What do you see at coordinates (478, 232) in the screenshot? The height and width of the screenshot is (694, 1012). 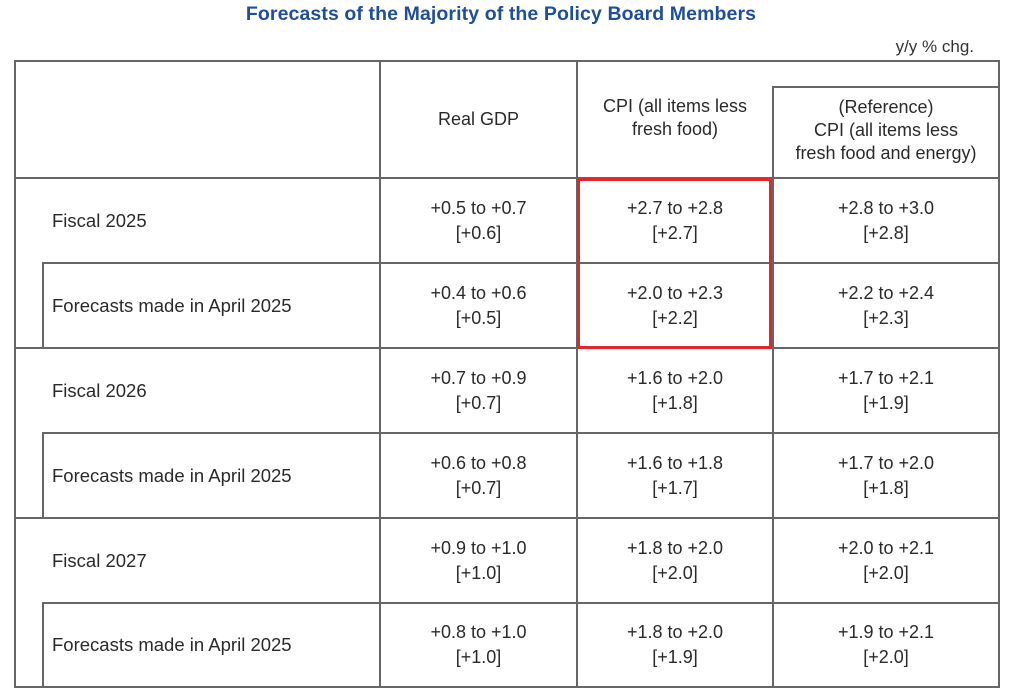 I see `cell-median: [+0.6]` at bounding box center [478, 232].